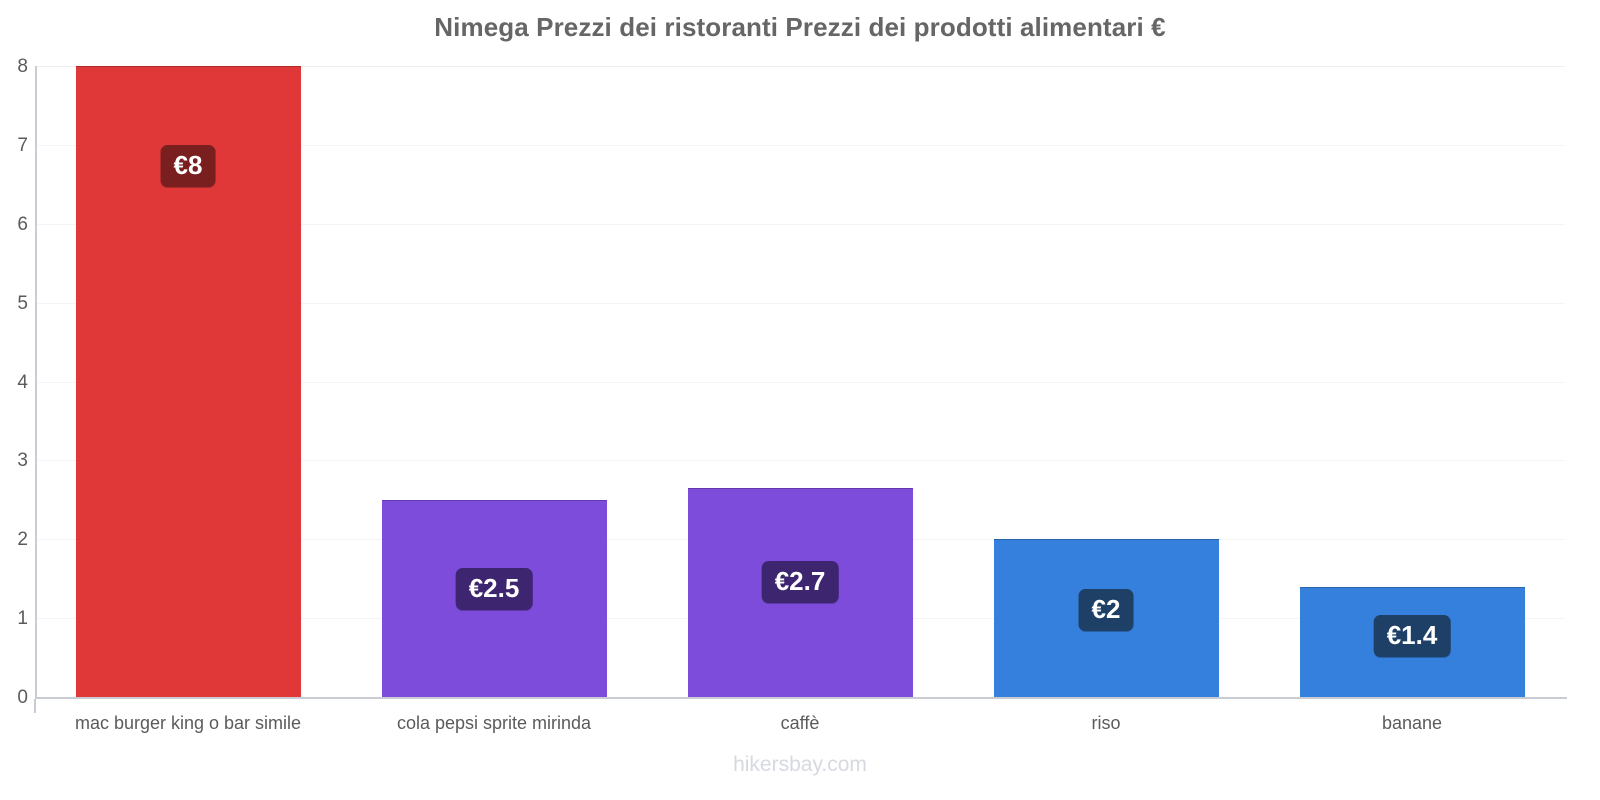  What do you see at coordinates (22, 697) in the screenshot?
I see `y-axis-tick-label: 0` at bounding box center [22, 697].